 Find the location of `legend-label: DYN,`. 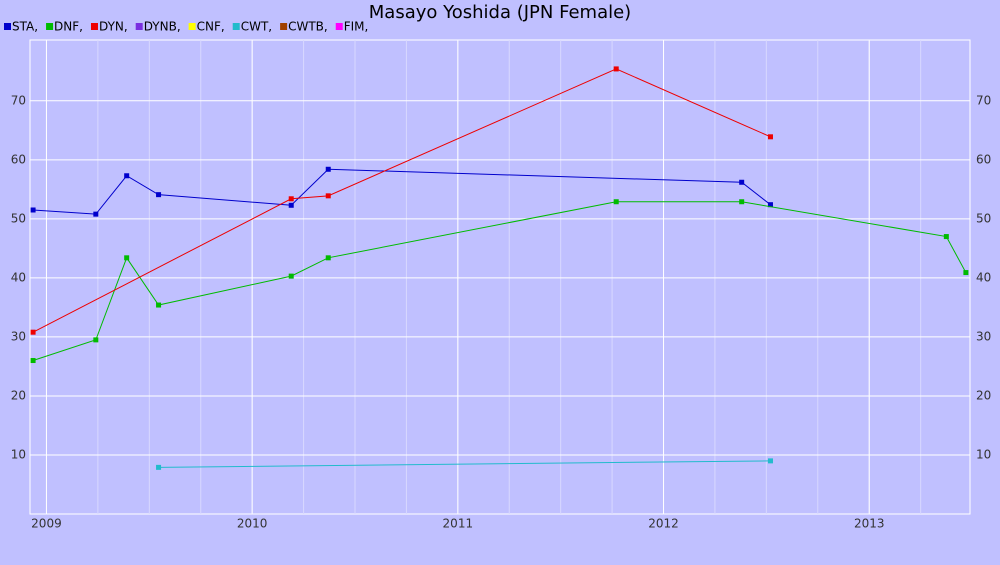

legend-label: DYN, is located at coordinates (113, 27).